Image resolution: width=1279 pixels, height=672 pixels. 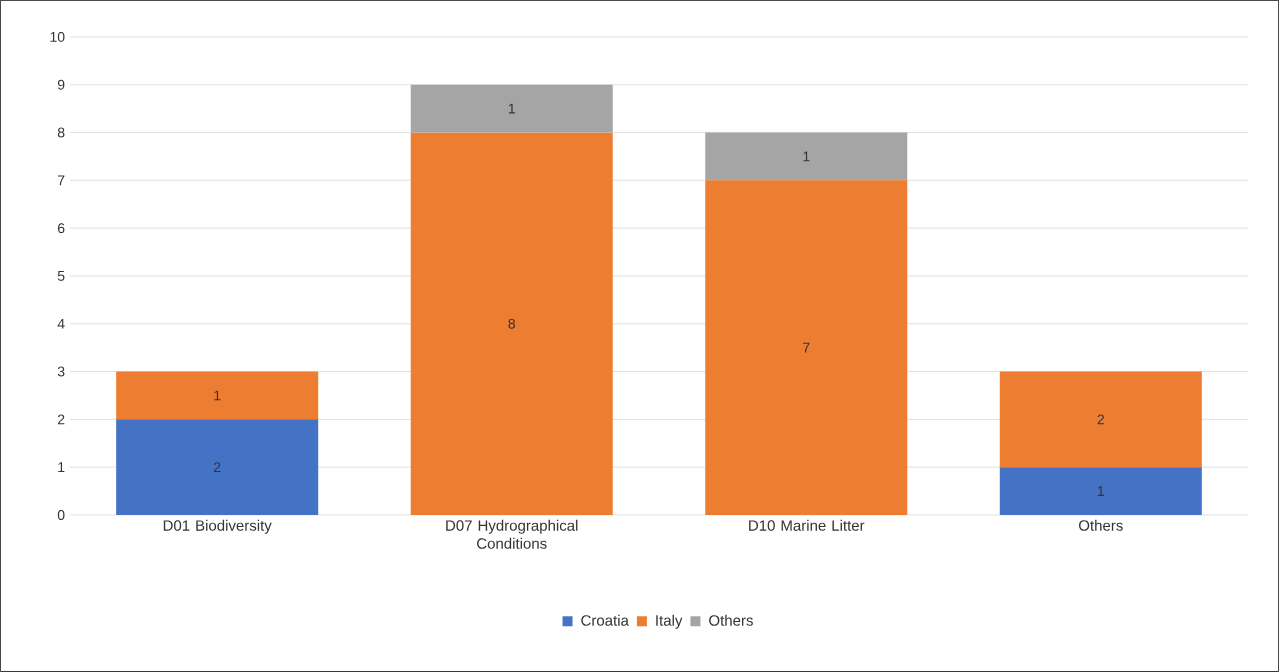 I want to click on legend-label: Italy, so click(x=669, y=621).